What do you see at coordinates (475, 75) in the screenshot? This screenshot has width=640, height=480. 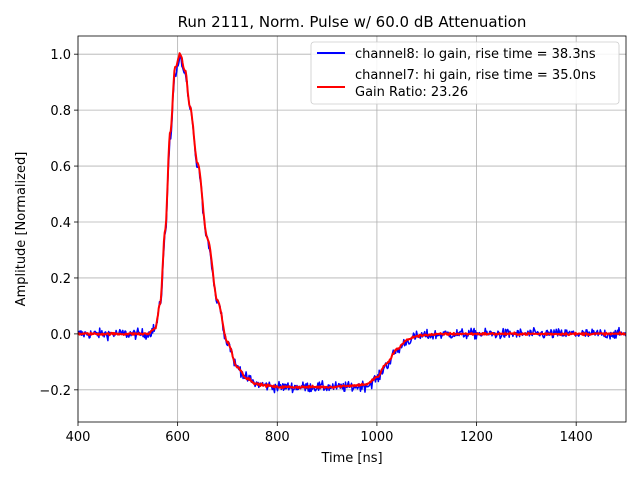 I see `legend-label-channel7: channel7: hi gain, rise time = 35.0ns` at bounding box center [475, 75].